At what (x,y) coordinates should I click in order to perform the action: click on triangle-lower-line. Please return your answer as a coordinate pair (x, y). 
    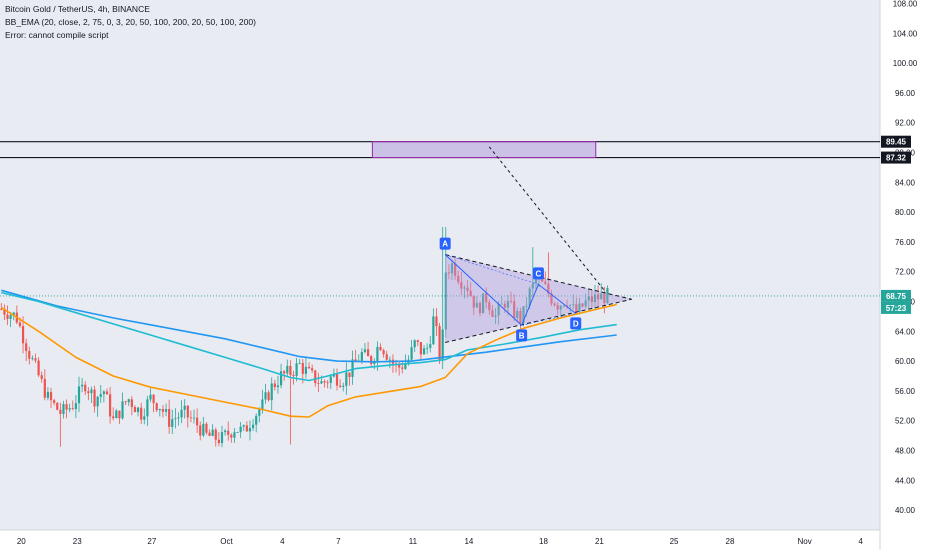
    Looking at the image, I should click on (538, 320).